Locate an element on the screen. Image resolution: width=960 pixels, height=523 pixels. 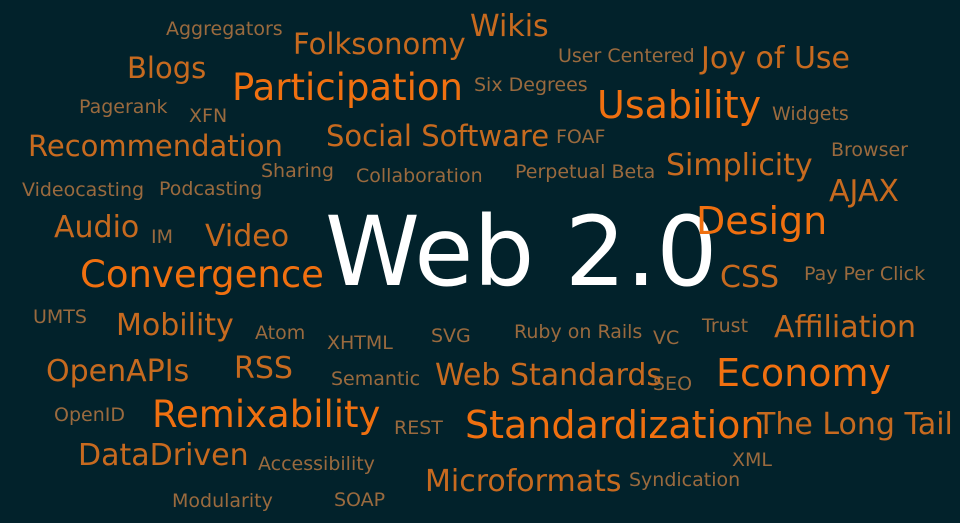
word-economy: Economy is located at coordinates (803, 373).